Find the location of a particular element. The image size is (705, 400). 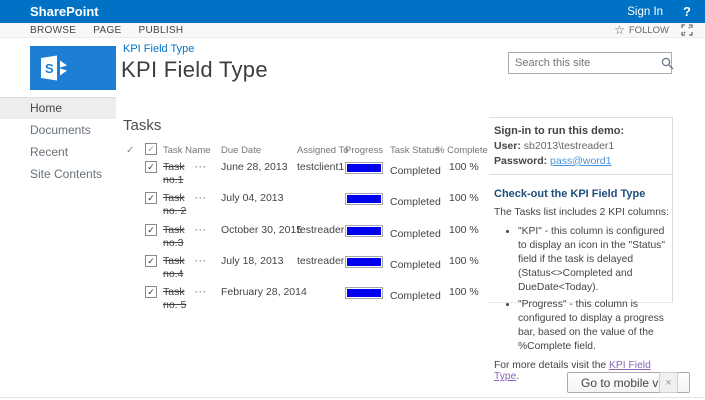

sharepoint-logo-icon: S is located at coordinates (54, 68).